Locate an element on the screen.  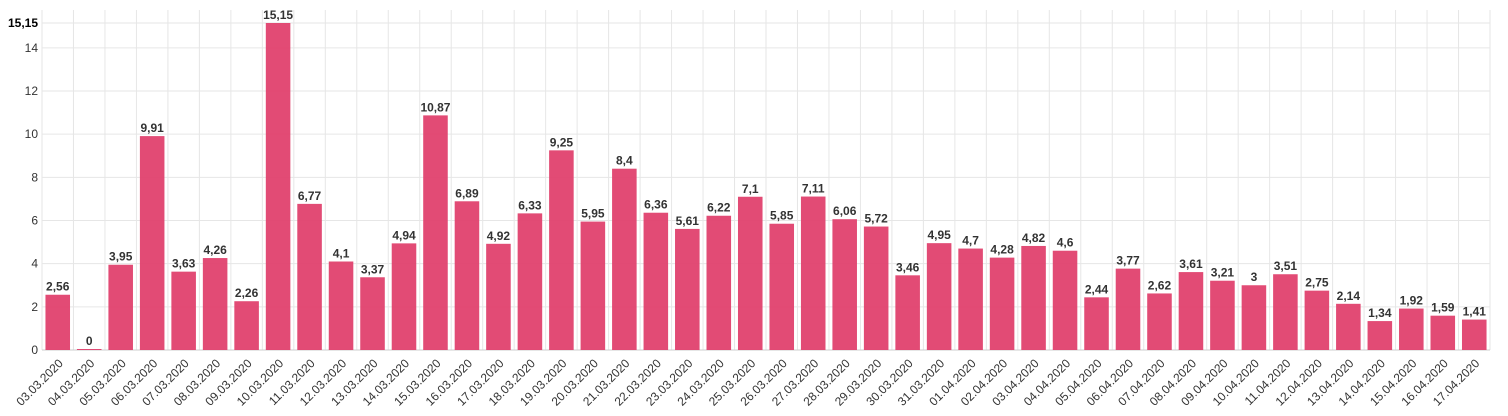
data-label: 5,95 is located at coordinates (593, 214).